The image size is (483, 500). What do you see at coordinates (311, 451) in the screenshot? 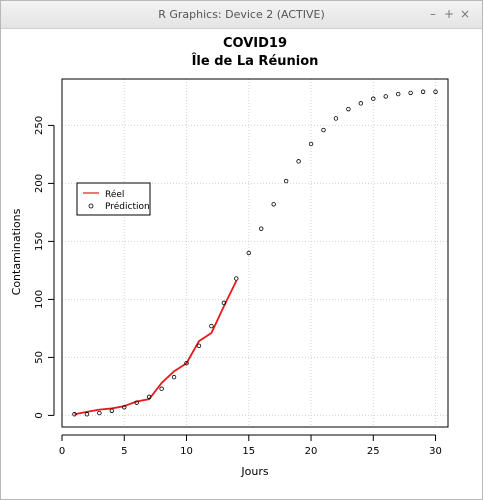
I see `x-tick-label: 20` at bounding box center [311, 451].